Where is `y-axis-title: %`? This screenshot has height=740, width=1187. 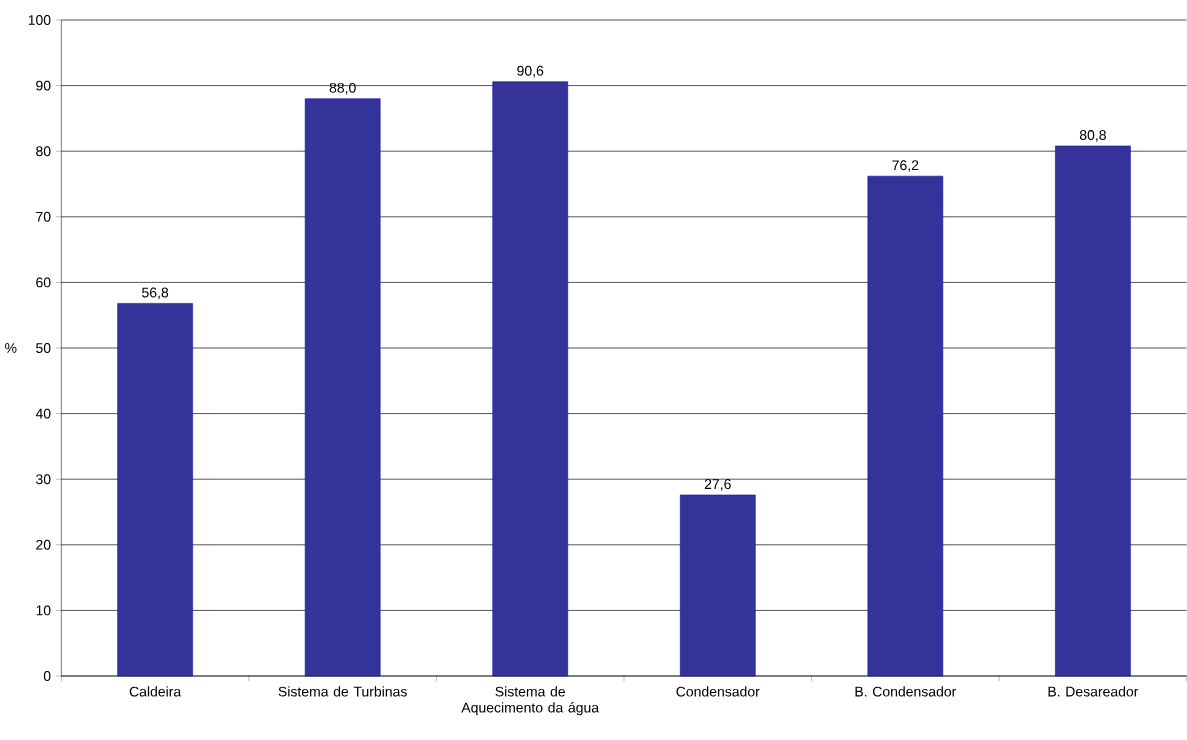 y-axis-title: % is located at coordinates (11, 348).